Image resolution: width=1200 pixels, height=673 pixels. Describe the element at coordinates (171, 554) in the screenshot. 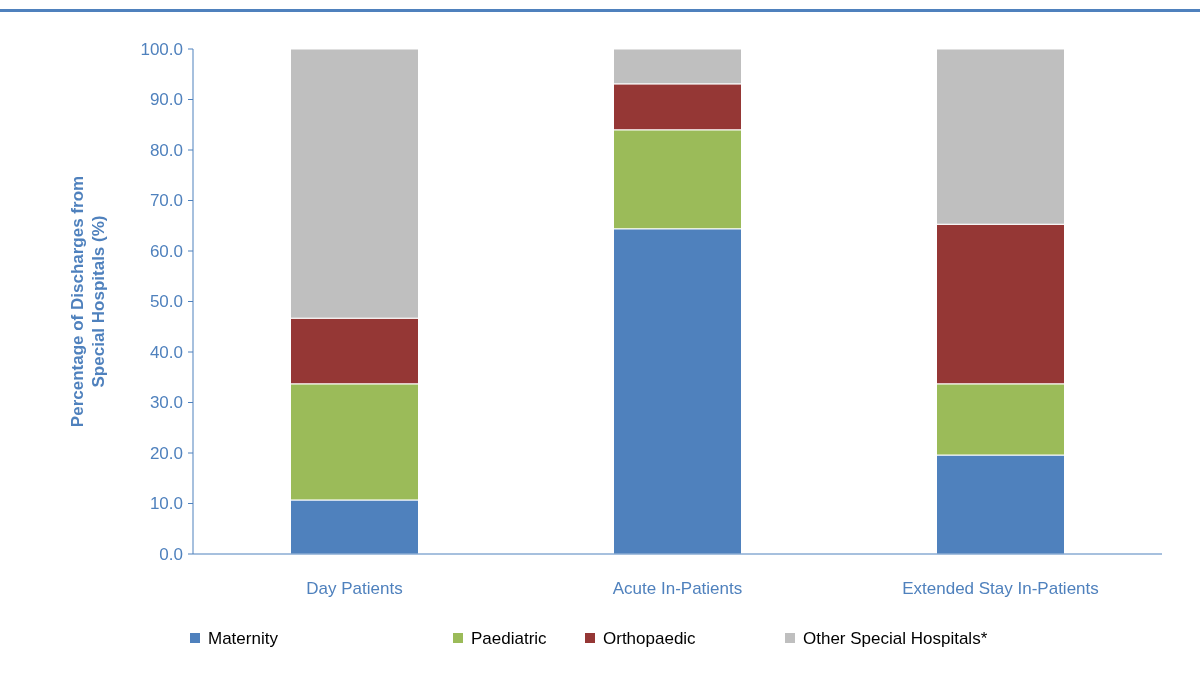

I see `y-tick-label: 0.0` at that location.